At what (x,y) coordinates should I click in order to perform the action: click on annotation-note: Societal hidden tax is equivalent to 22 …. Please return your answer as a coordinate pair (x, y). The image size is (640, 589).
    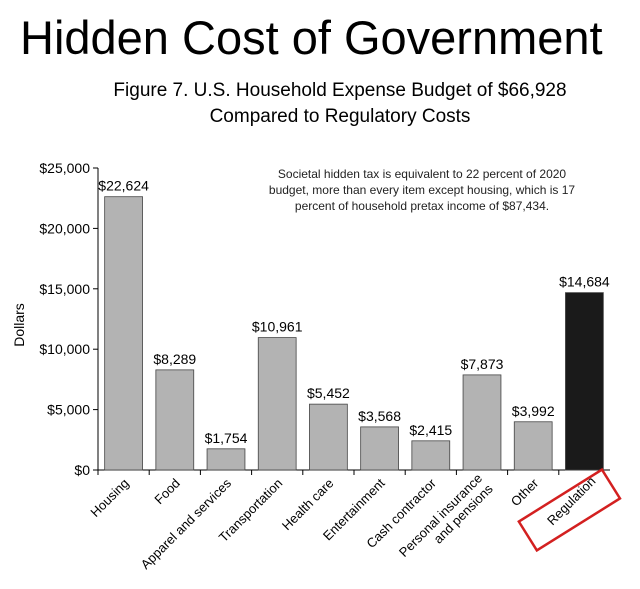
    Looking at the image, I should click on (422, 190).